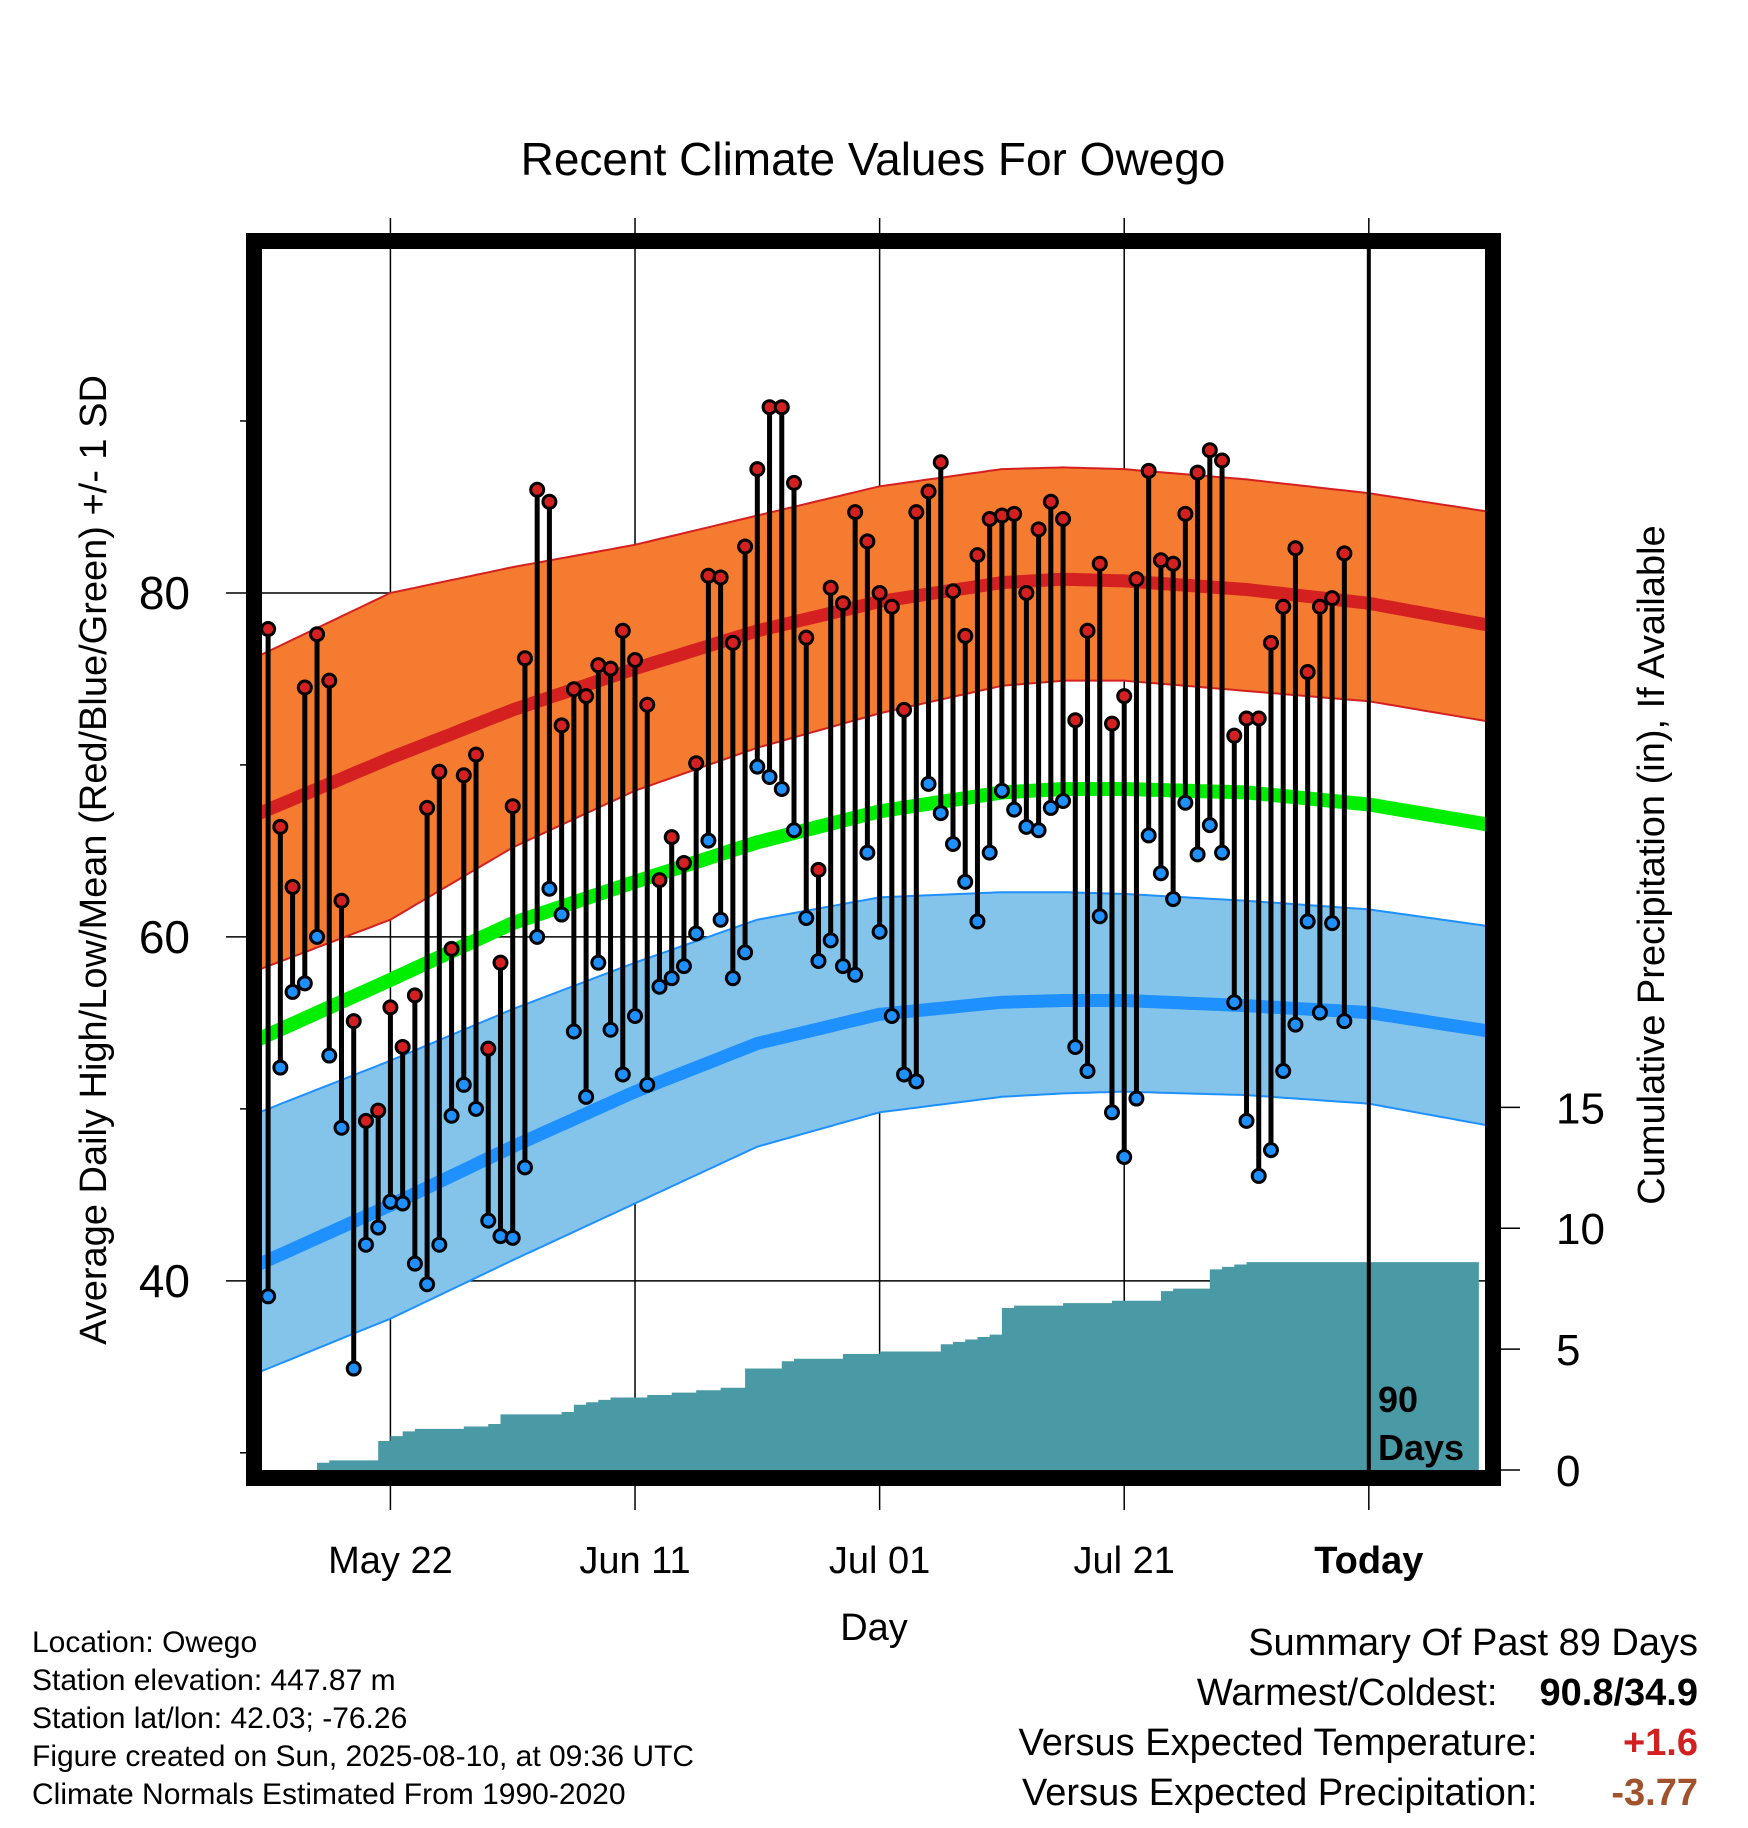  Describe the element at coordinates (164, 937) in the screenshot. I see `y-left-tick-label: 60` at that location.